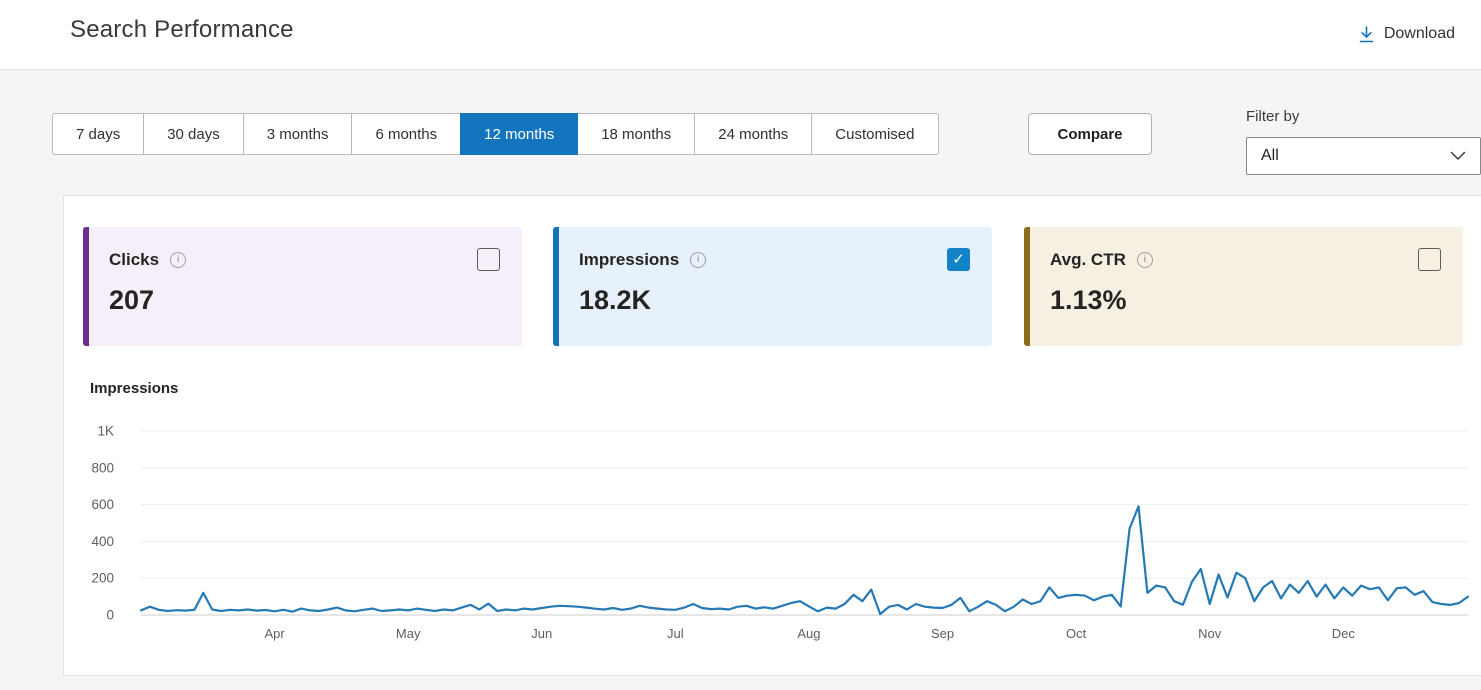  Describe the element at coordinates (102, 578) in the screenshot. I see `y-tick-label: 200` at that location.